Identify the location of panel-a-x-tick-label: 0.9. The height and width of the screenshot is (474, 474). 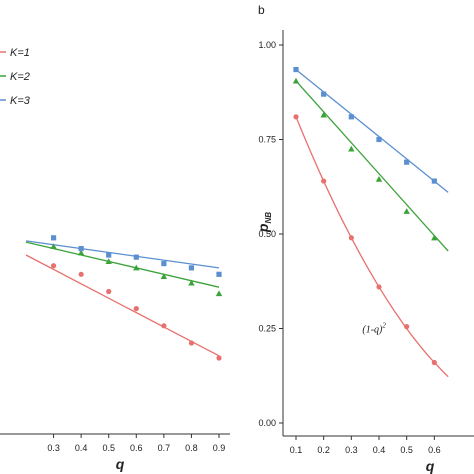
(219, 448).